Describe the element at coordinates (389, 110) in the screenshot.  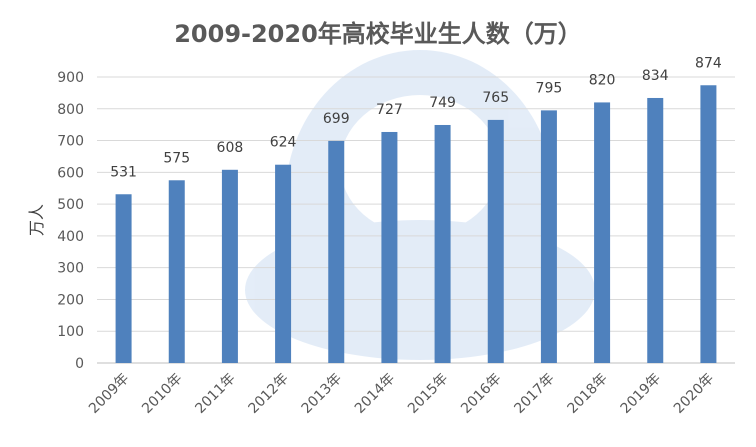
I see `data-label: 727` at that location.